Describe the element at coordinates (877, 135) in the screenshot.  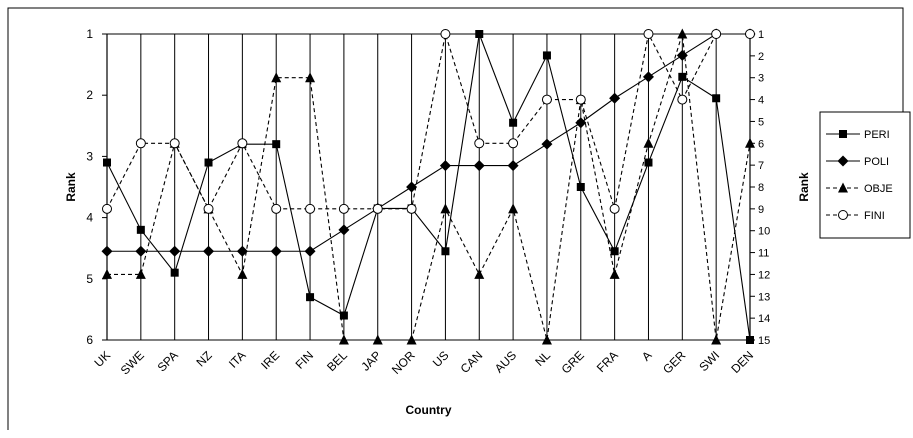
I see `legend-label-peri: PERI` at that location.